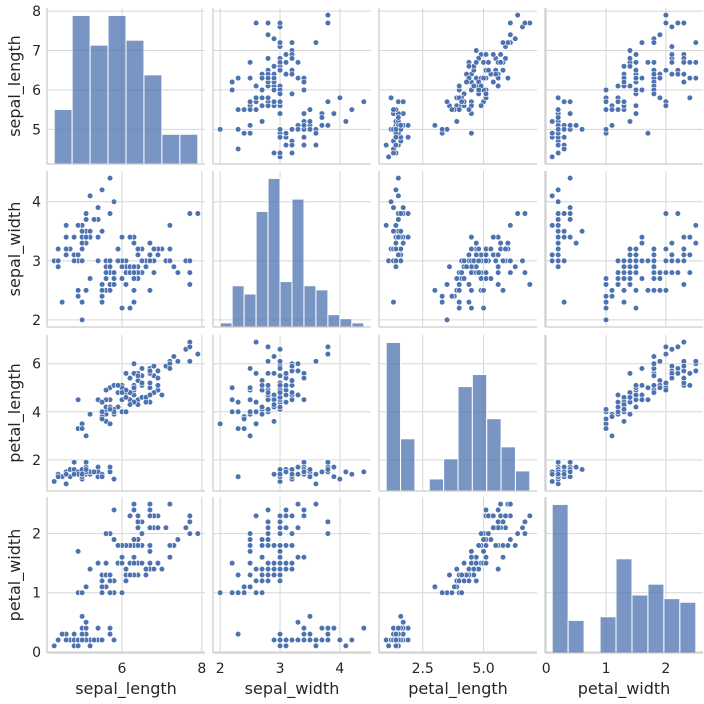  I want to click on y-tick-label: 1, so click(36, 594).